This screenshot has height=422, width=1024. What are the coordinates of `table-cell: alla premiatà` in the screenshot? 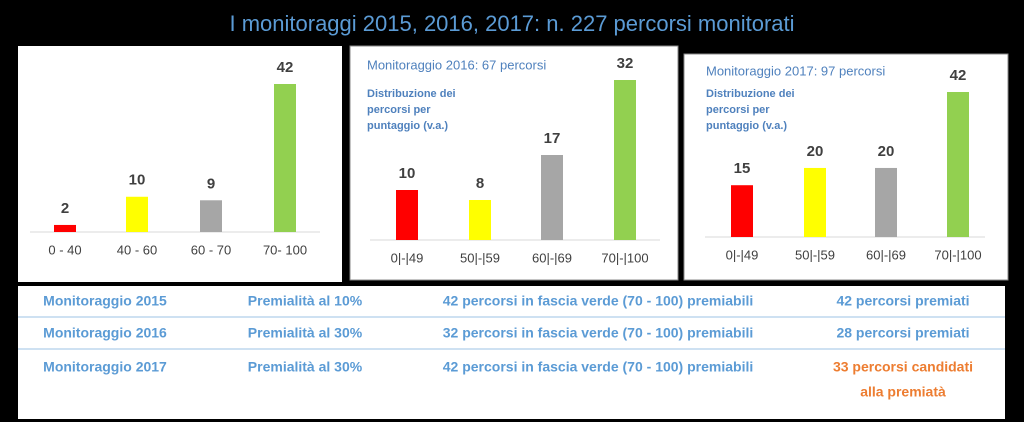 It's located at (903, 392).